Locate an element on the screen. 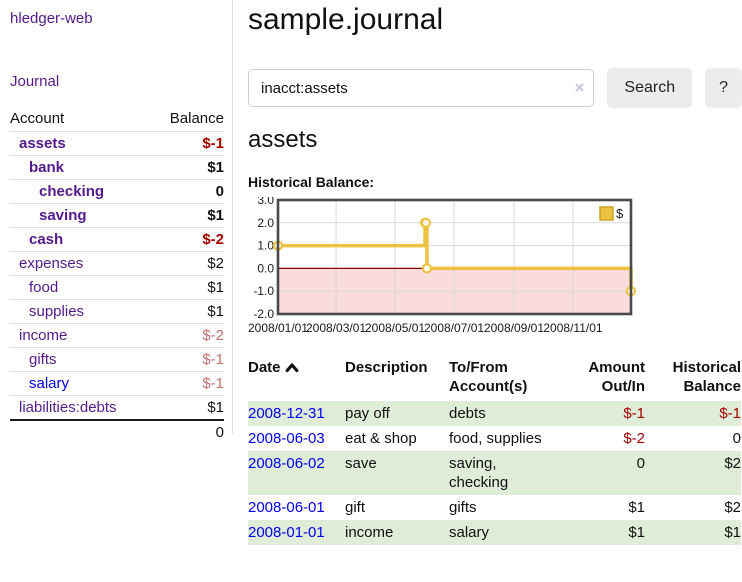 The width and height of the screenshot is (742, 582). sidebar-account-income: income is located at coordinates (43, 335).